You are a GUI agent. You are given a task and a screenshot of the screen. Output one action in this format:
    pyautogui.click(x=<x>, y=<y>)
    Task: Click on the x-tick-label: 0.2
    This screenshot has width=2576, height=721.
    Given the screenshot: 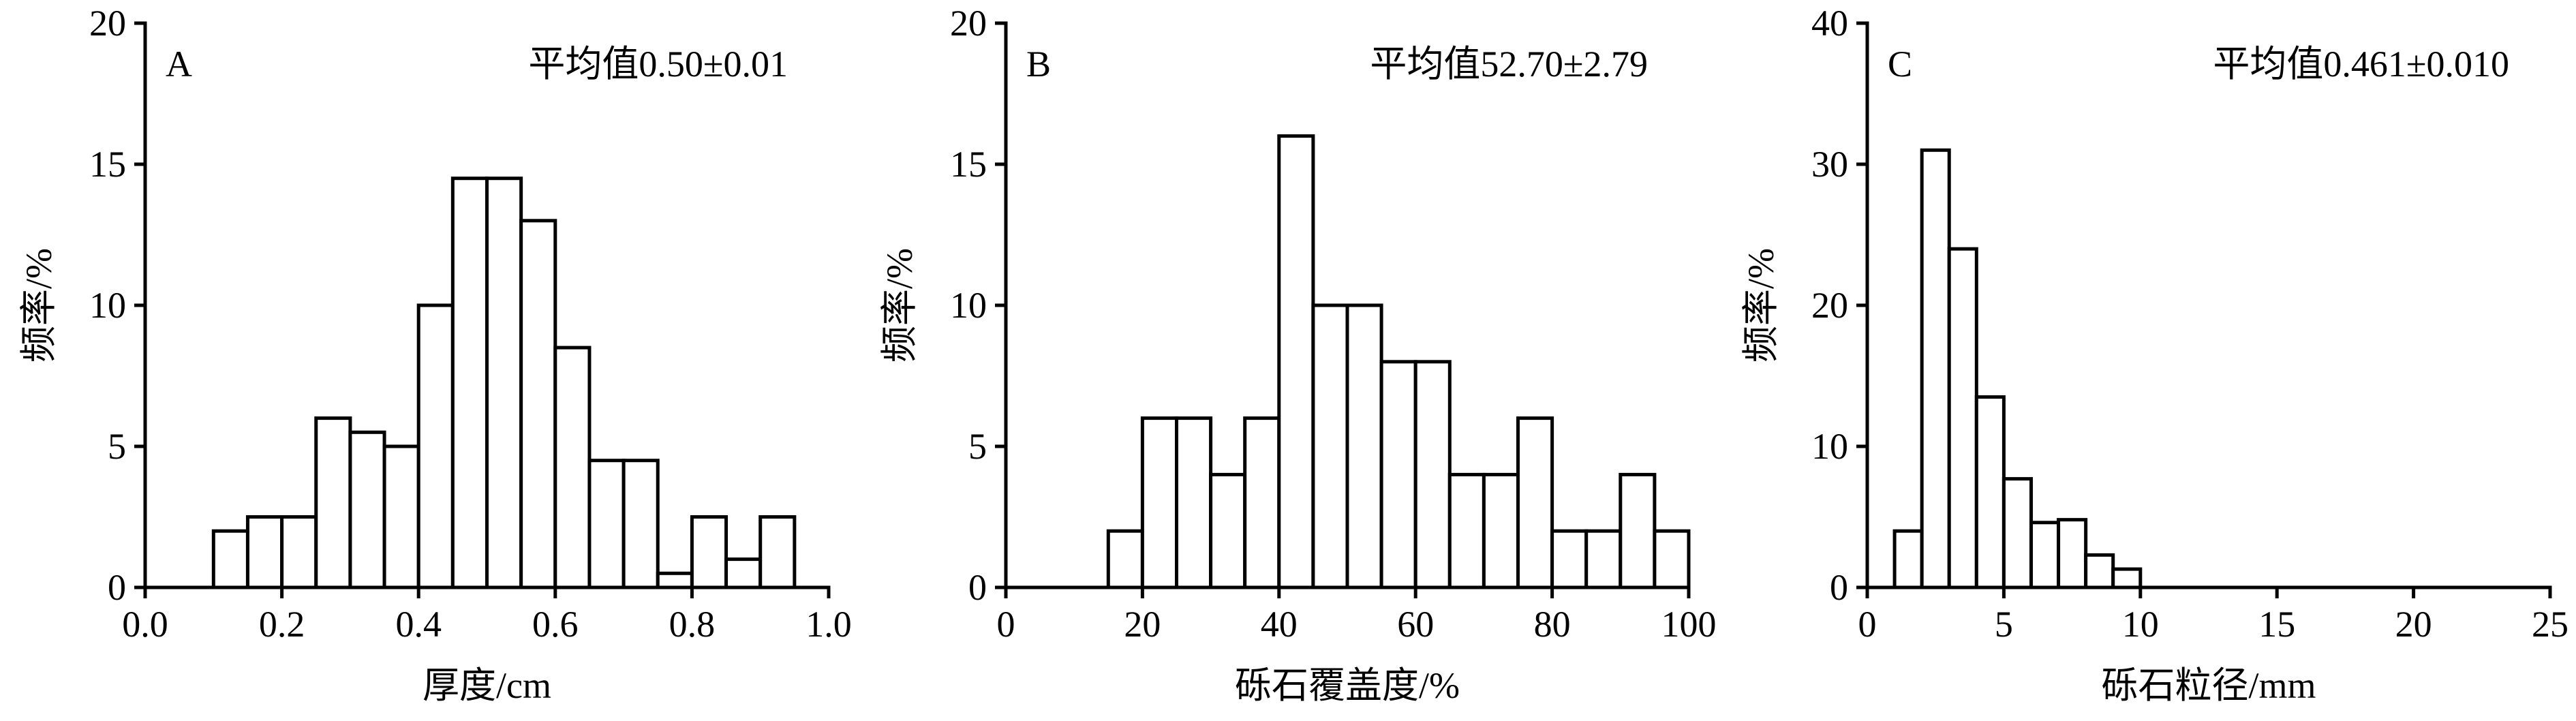 What is the action you would take?
    pyautogui.click(x=282, y=624)
    